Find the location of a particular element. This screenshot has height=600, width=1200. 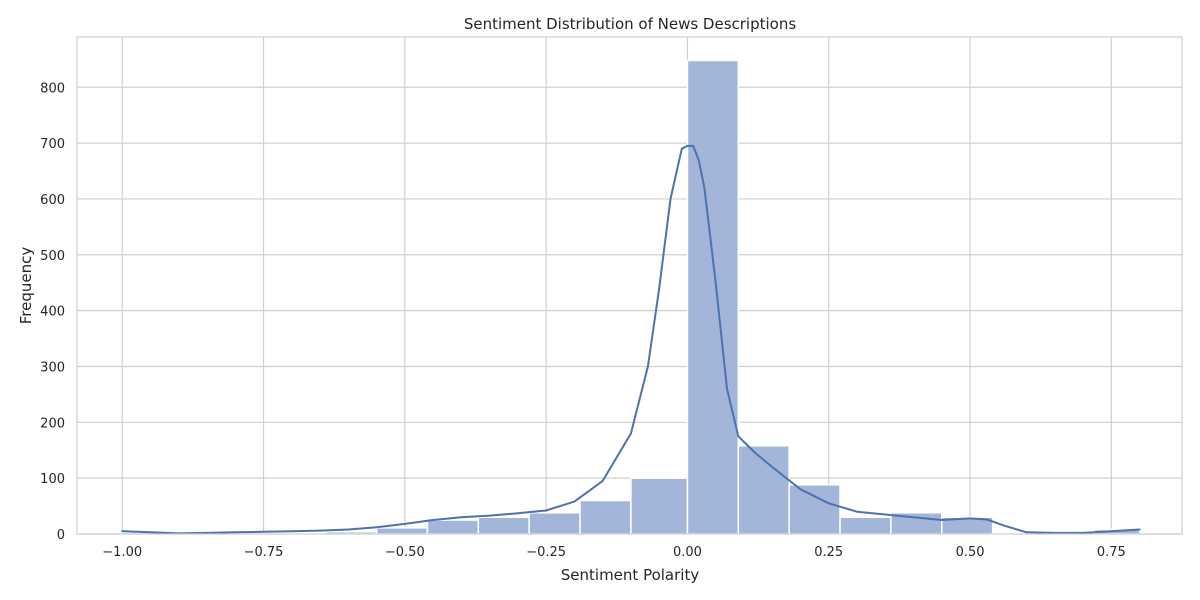

x-tick-label: 0.50 is located at coordinates (970, 552).